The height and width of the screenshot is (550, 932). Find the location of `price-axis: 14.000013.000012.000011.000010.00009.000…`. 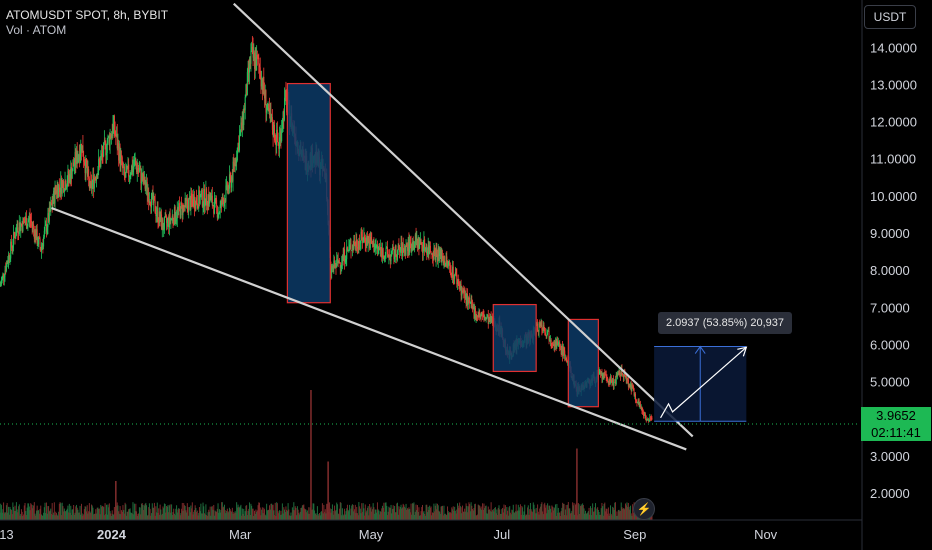

price-axis: 14.000013.000012.000011.000010.00009.000… is located at coordinates (893, 270).